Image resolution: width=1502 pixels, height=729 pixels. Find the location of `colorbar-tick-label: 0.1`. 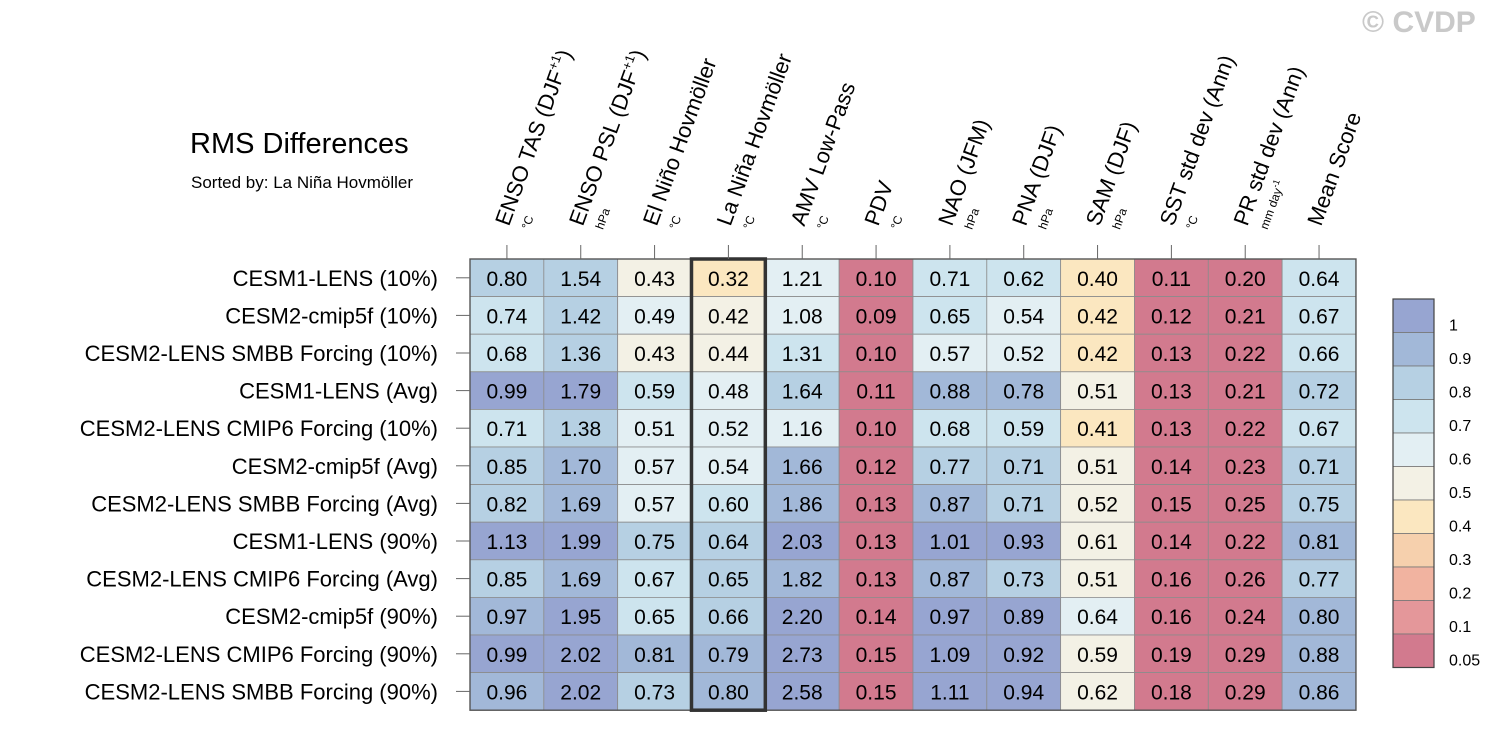

colorbar-tick-label: 0.1 is located at coordinates (1460, 627).